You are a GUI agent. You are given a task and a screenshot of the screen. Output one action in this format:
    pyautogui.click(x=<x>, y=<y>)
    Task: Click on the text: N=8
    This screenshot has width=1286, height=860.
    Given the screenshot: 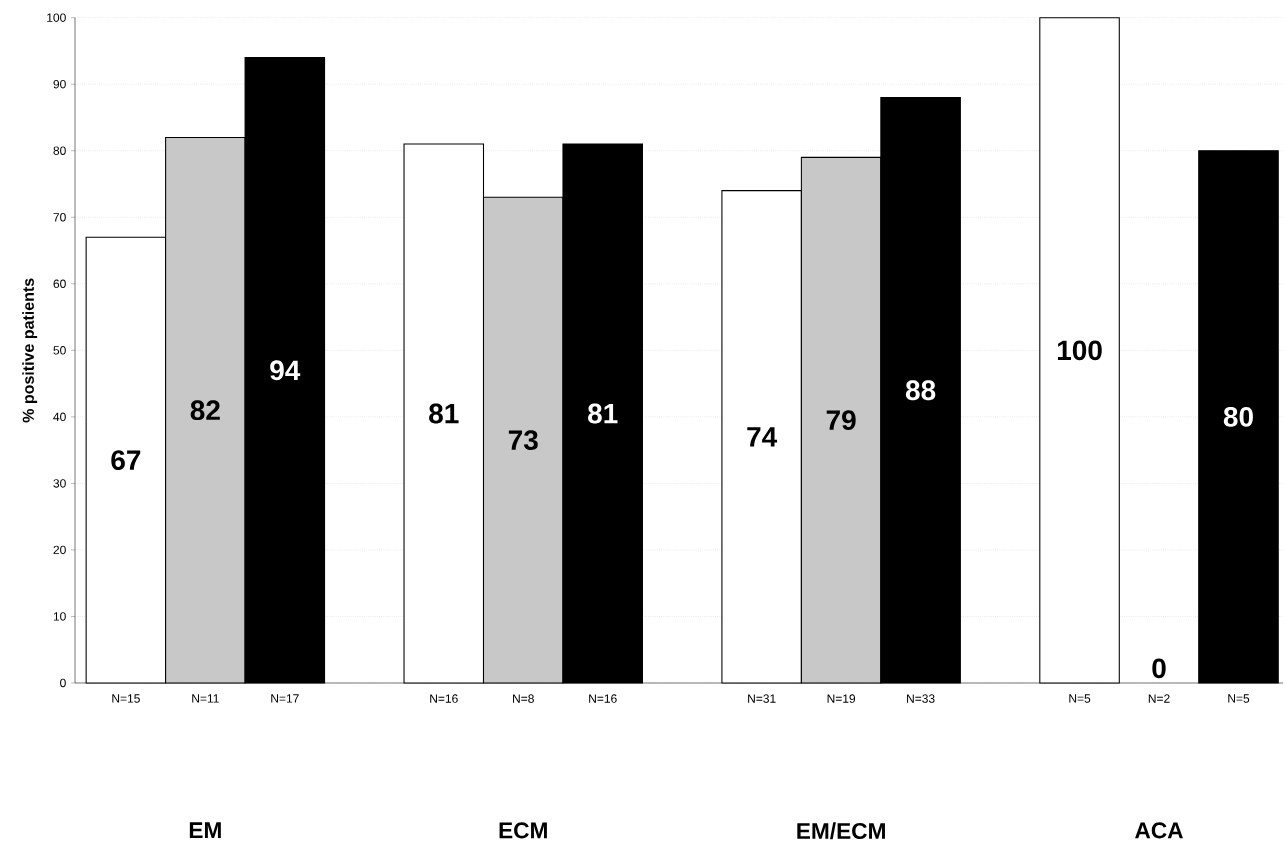 What is the action you would take?
    pyautogui.click(x=523, y=698)
    